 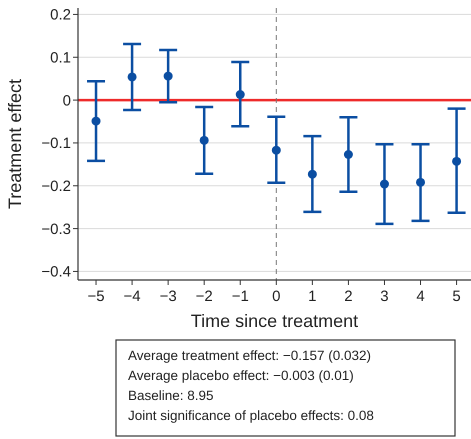 I want to click on text: Average placebo effect: −0.003 (0.01), so click(x=241, y=375).